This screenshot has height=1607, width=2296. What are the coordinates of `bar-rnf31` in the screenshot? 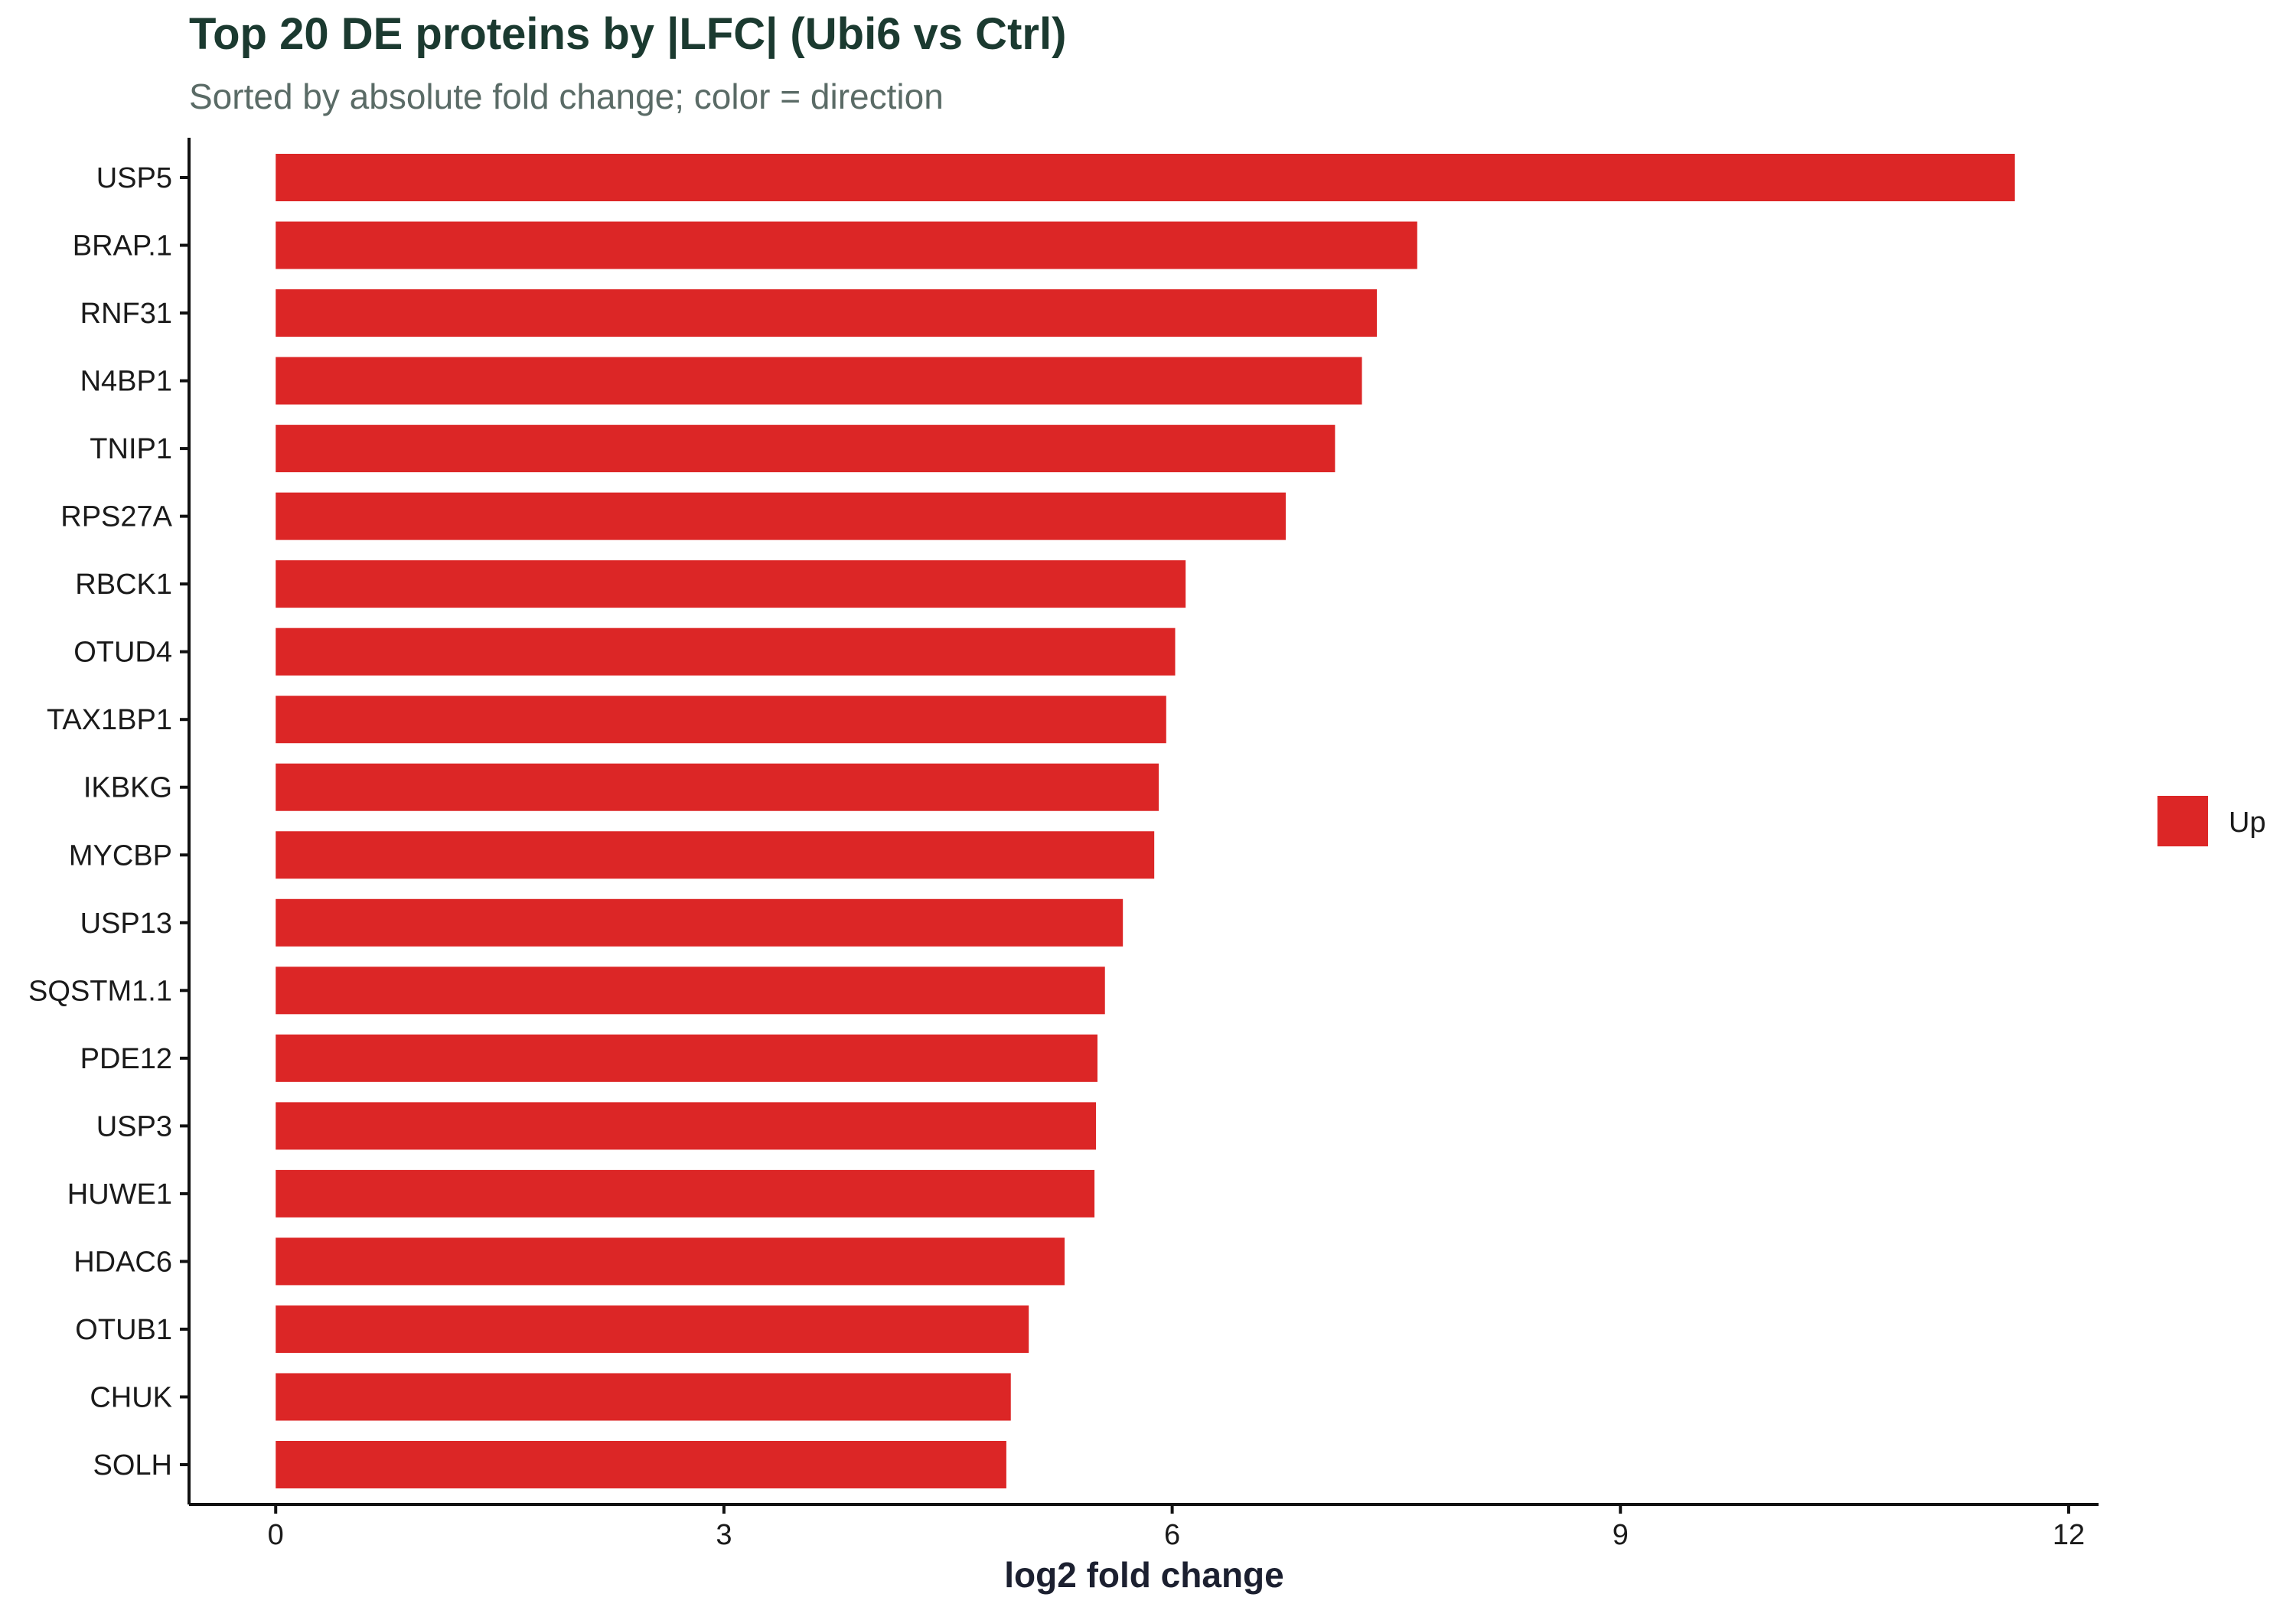 It's located at (827, 313).